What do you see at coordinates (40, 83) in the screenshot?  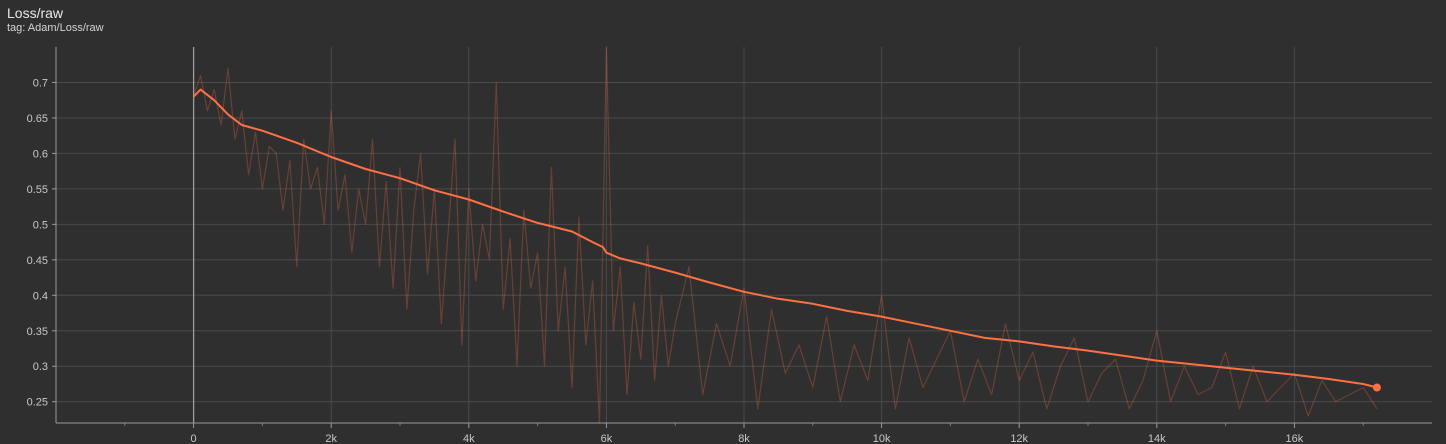 I see `y-tick-label: 0.7` at bounding box center [40, 83].